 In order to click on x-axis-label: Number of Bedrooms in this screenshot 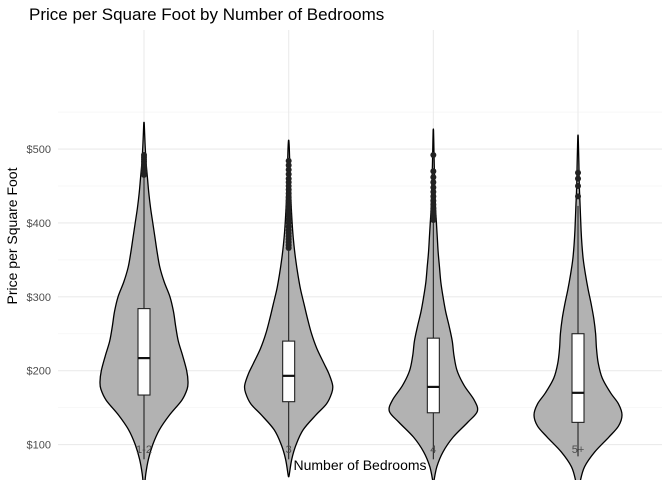, I will do `click(359, 465)`.